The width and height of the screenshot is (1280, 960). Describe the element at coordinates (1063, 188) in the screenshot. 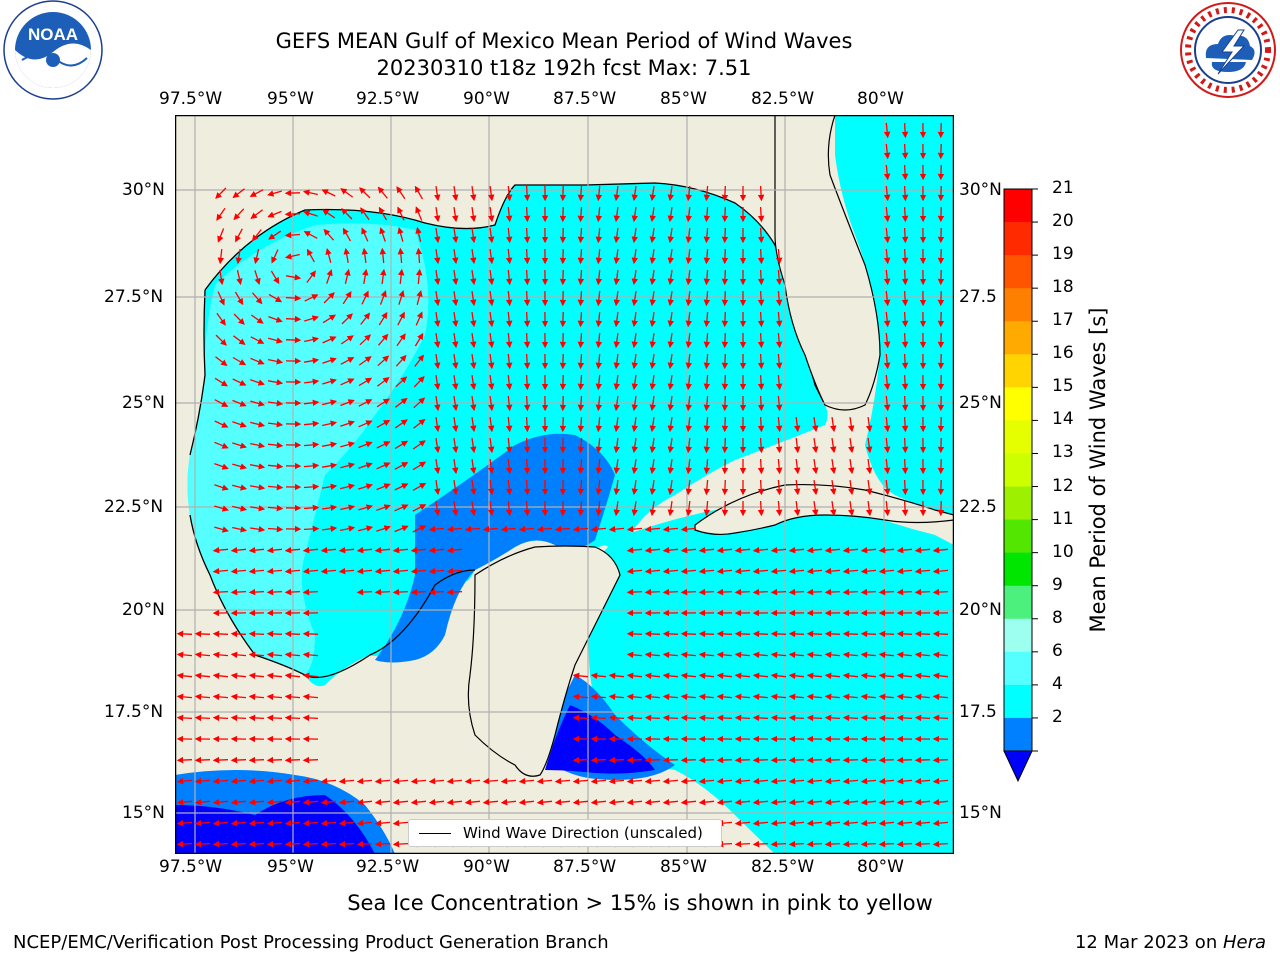

I see `colorbar-tick: 21` at that location.